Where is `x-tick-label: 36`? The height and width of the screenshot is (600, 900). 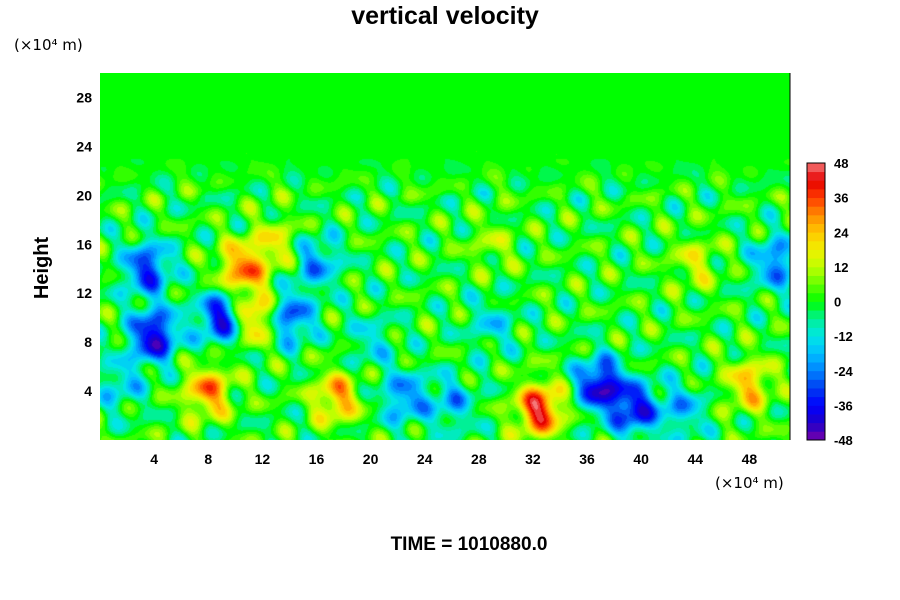
x-tick-label: 36 is located at coordinates (587, 459).